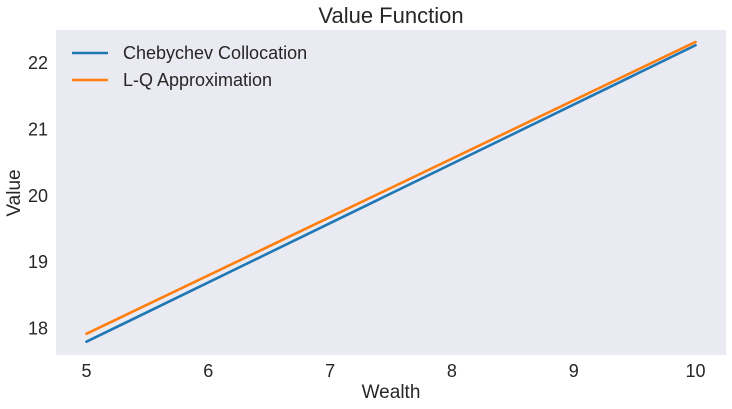  What do you see at coordinates (215, 53) in the screenshot?
I see `legend-label-0: Chebychev Collocation` at bounding box center [215, 53].